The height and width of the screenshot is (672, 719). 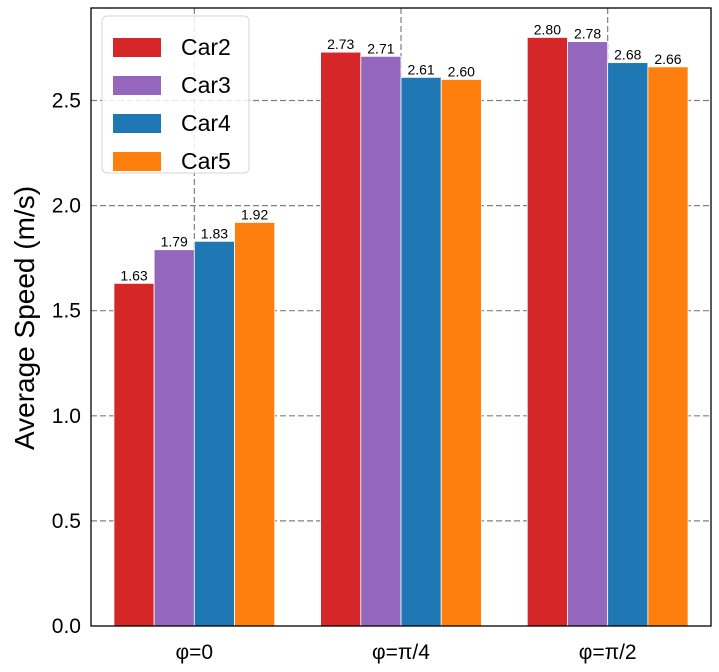 What do you see at coordinates (206, 123) in the screenshot?
I see `legend-label: Car4` at bounding box center [206, 123].